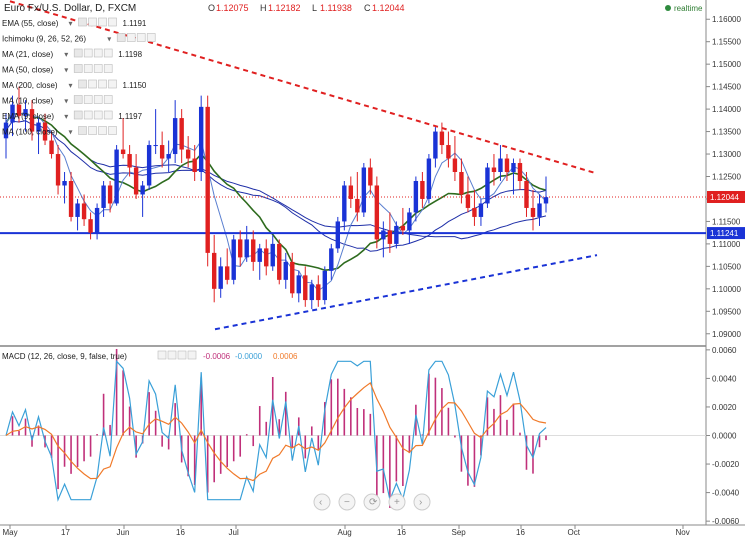  Describe the element at coordinates (724, 378) in the screenshot. I see `macd-tick-label: 0.0040` at that location.